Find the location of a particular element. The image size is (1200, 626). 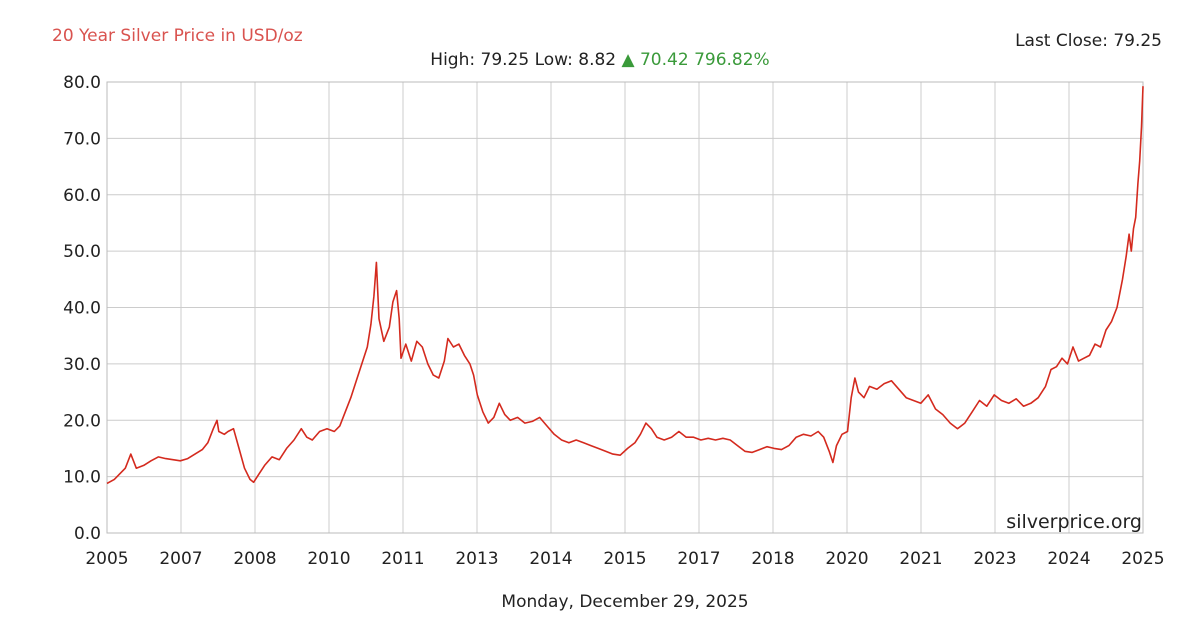

last-close: Last Close: 79.25 is located at coordinates (1088, 41).